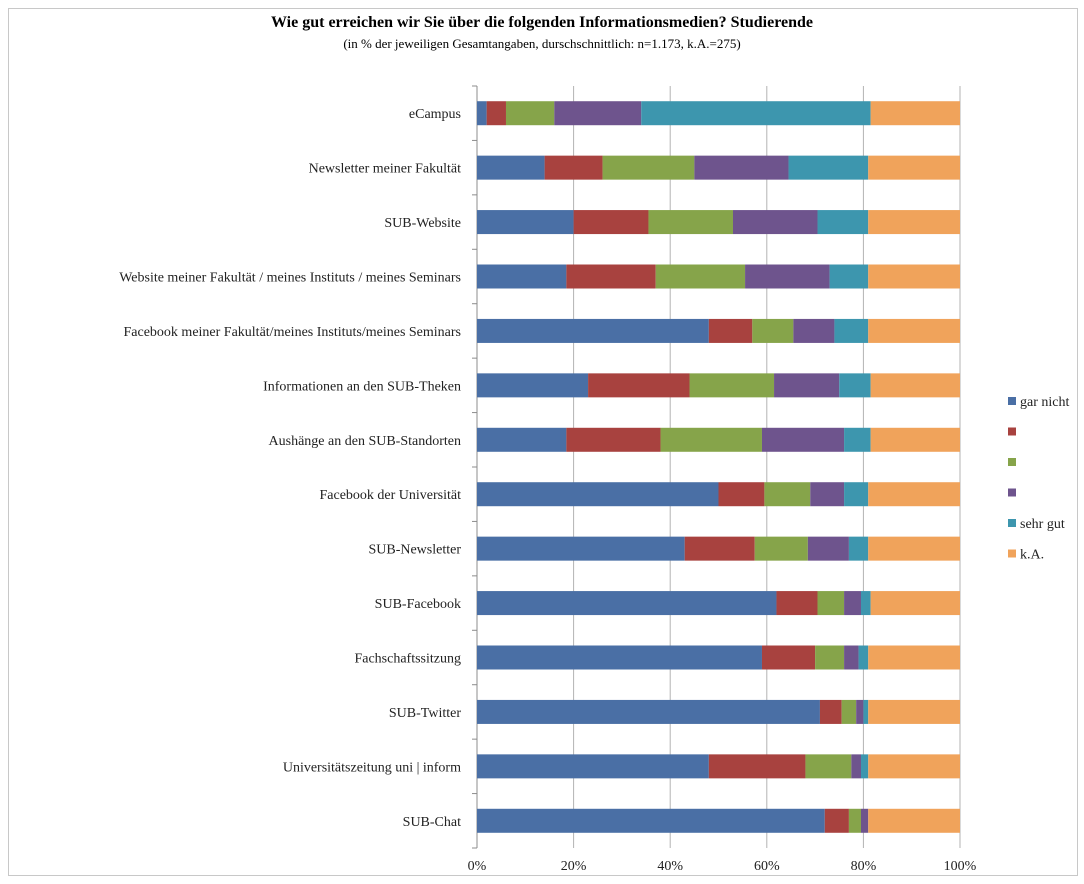  I want to click on legend-label: sehr gut, so click(1042, 524).